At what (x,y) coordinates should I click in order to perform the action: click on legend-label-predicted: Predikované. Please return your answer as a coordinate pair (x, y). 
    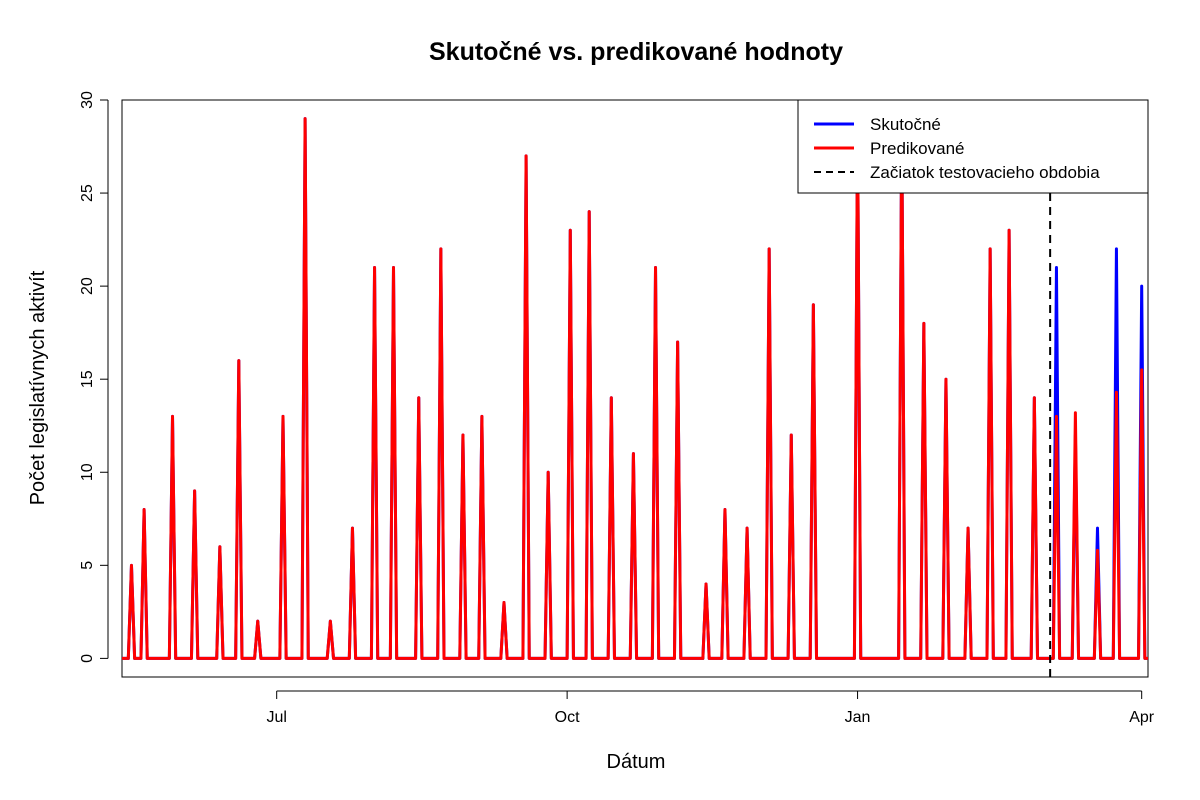
    Looking at the image, I should click on (917, 148).